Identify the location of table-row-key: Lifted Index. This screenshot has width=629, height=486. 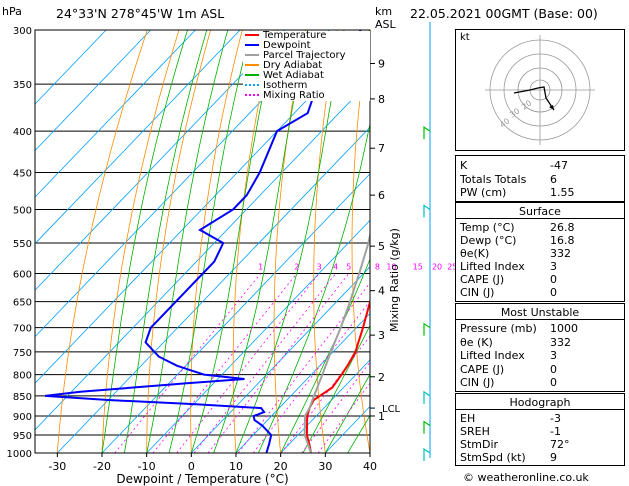
(492, 266).